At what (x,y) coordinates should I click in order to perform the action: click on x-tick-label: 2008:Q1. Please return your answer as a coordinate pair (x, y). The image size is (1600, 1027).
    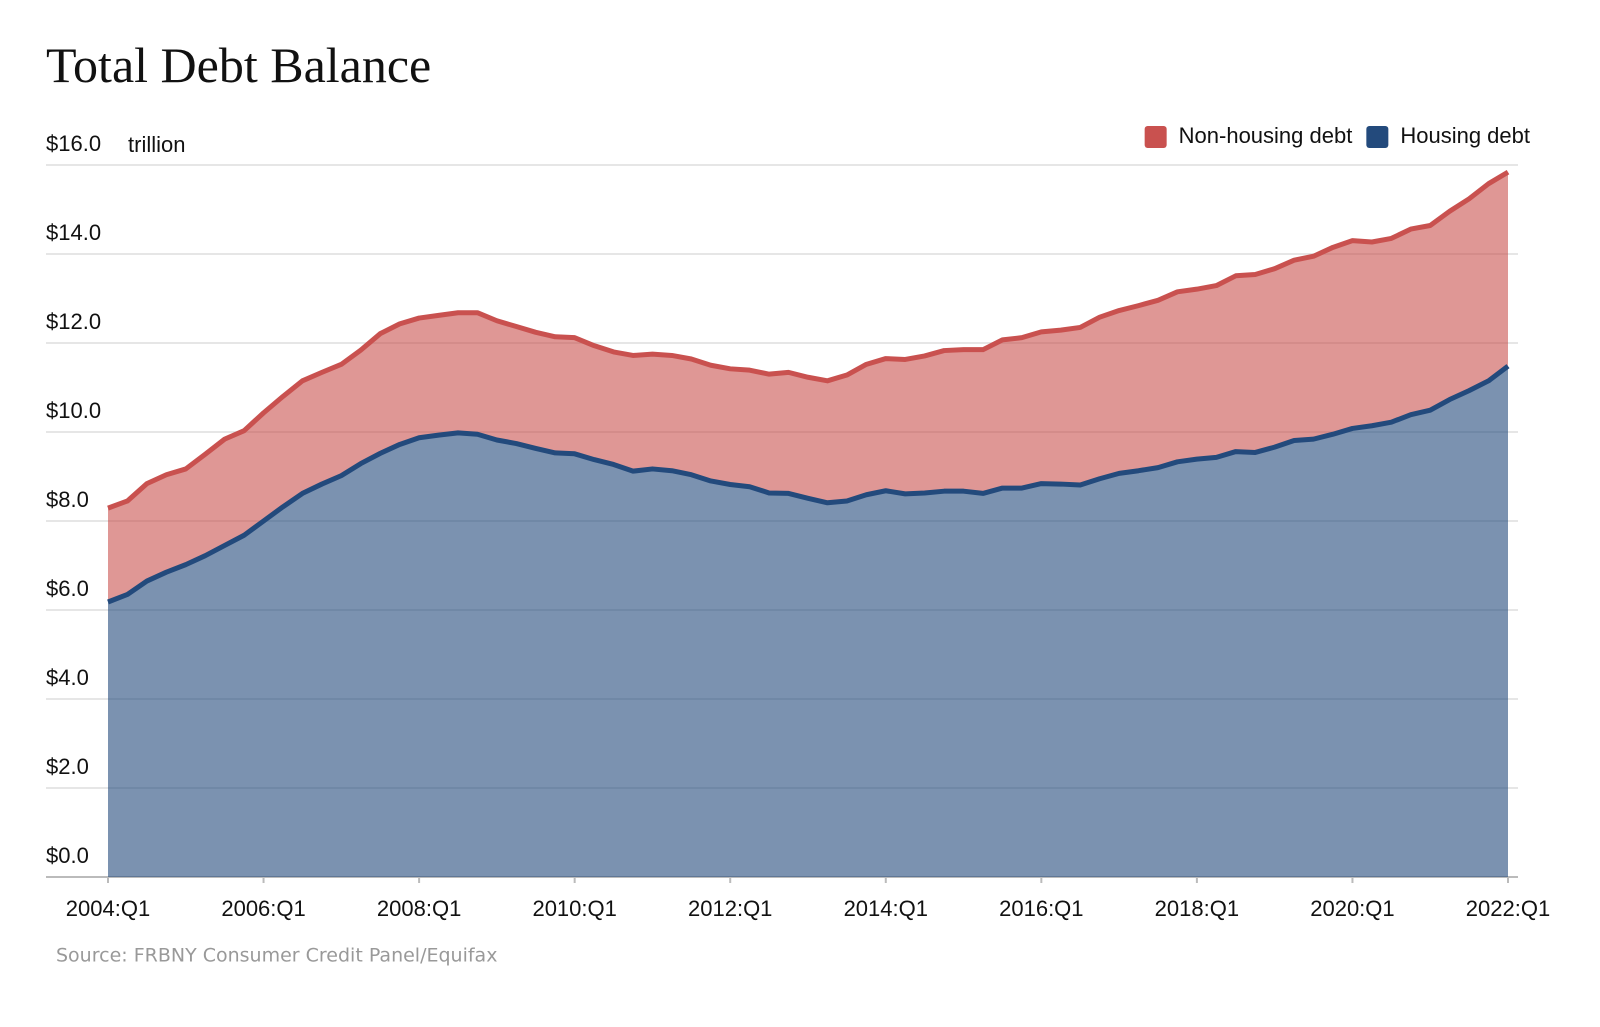
    Looking at the image, I should click on (419, 908).